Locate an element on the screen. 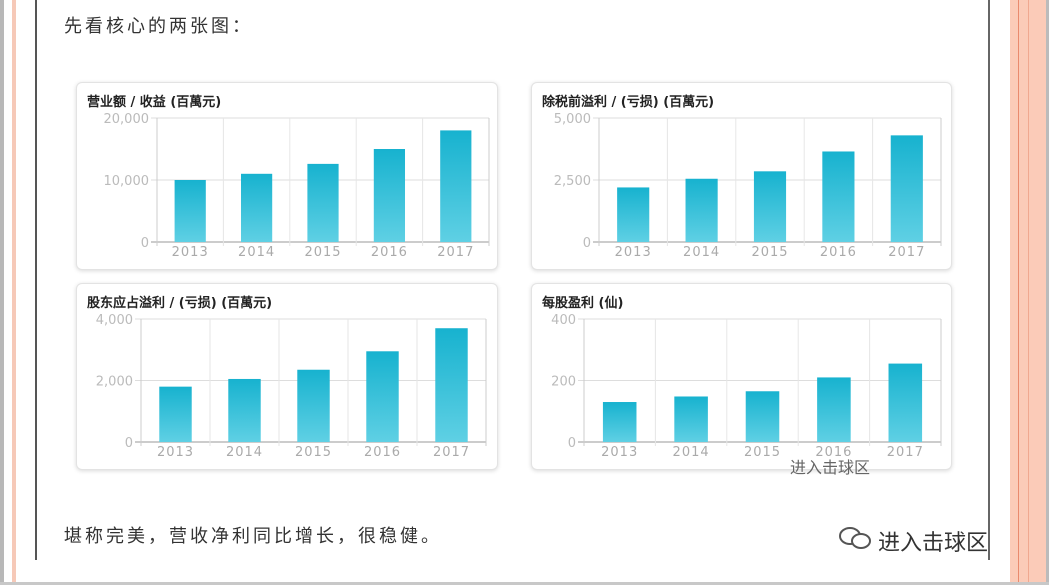 This screenshot has height=585, width=1049. outro-text: 堪称完美，营收净利同比增长，很稳健。 is located at coordinates (253, 536).